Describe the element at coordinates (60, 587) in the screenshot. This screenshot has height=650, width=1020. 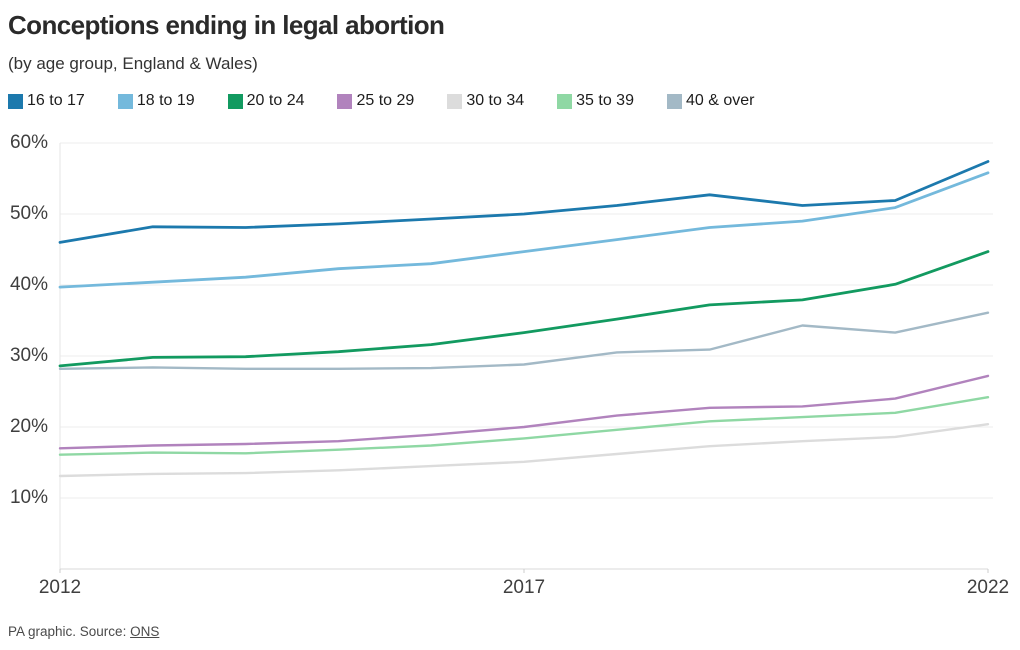
I see `x-tick-label-2012: 2012` at that location.